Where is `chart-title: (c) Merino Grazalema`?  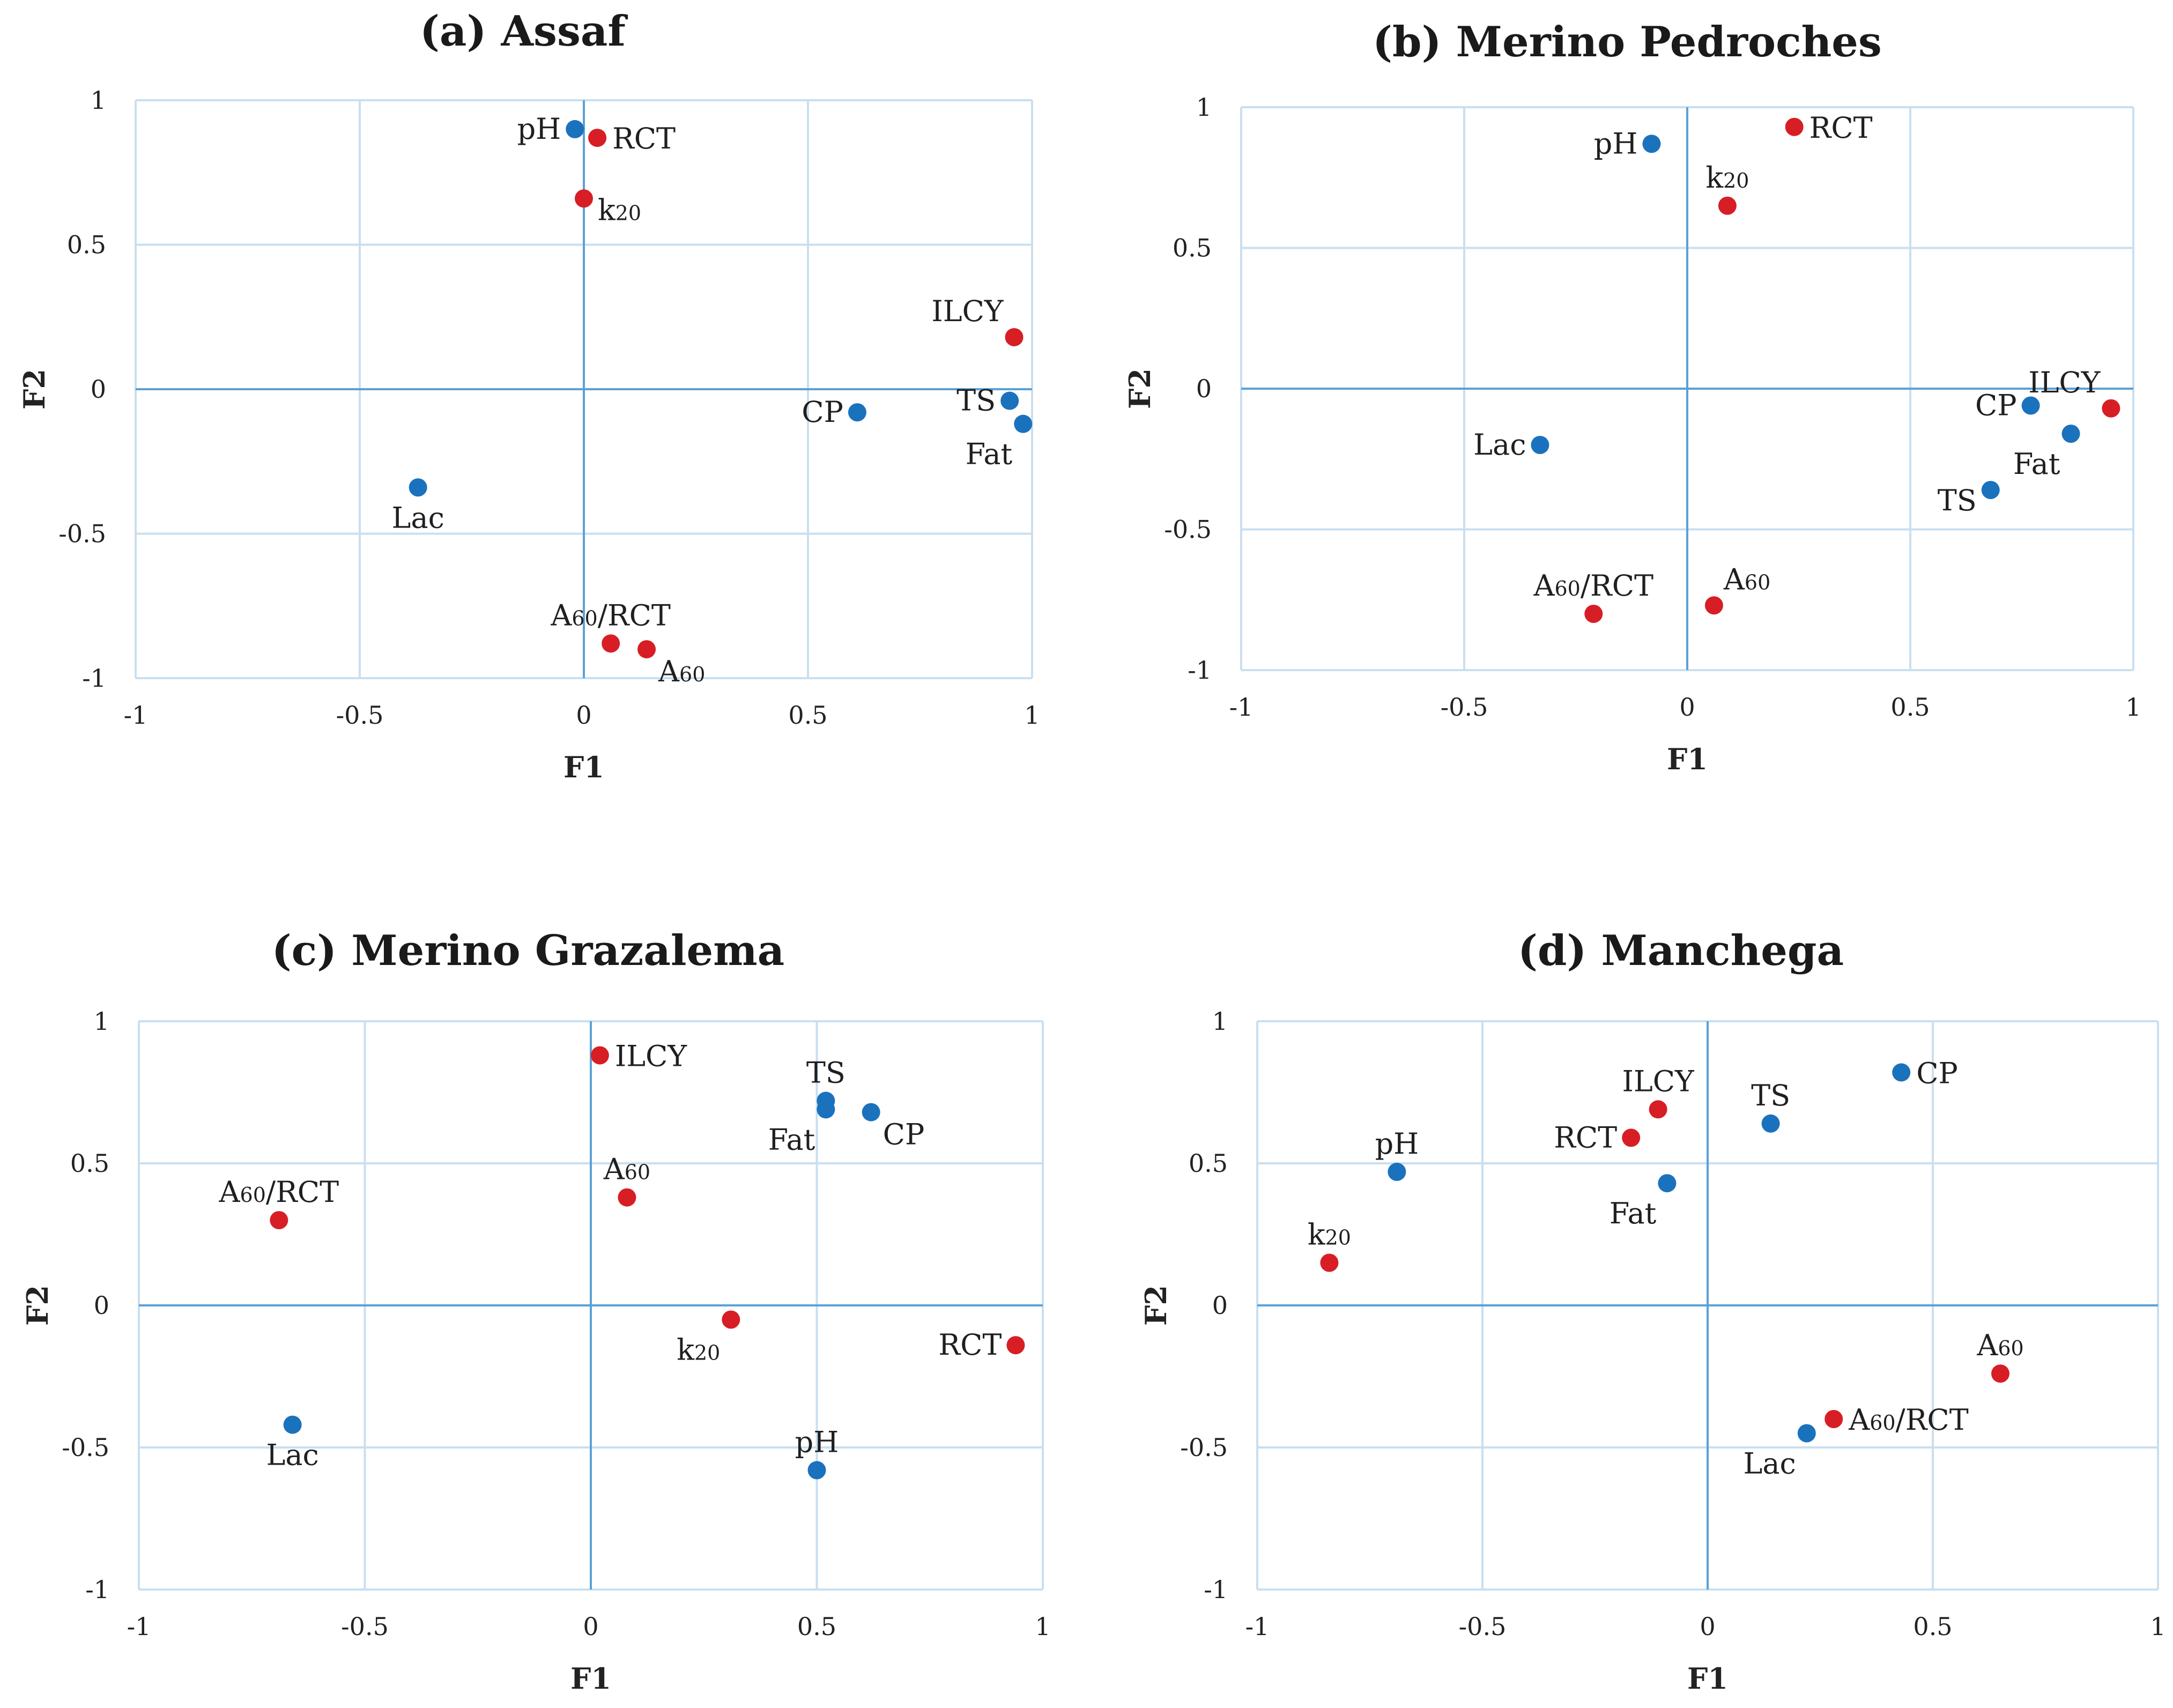
chart-title: (c) Merino Grazalema is located at coordinates (528, 951).